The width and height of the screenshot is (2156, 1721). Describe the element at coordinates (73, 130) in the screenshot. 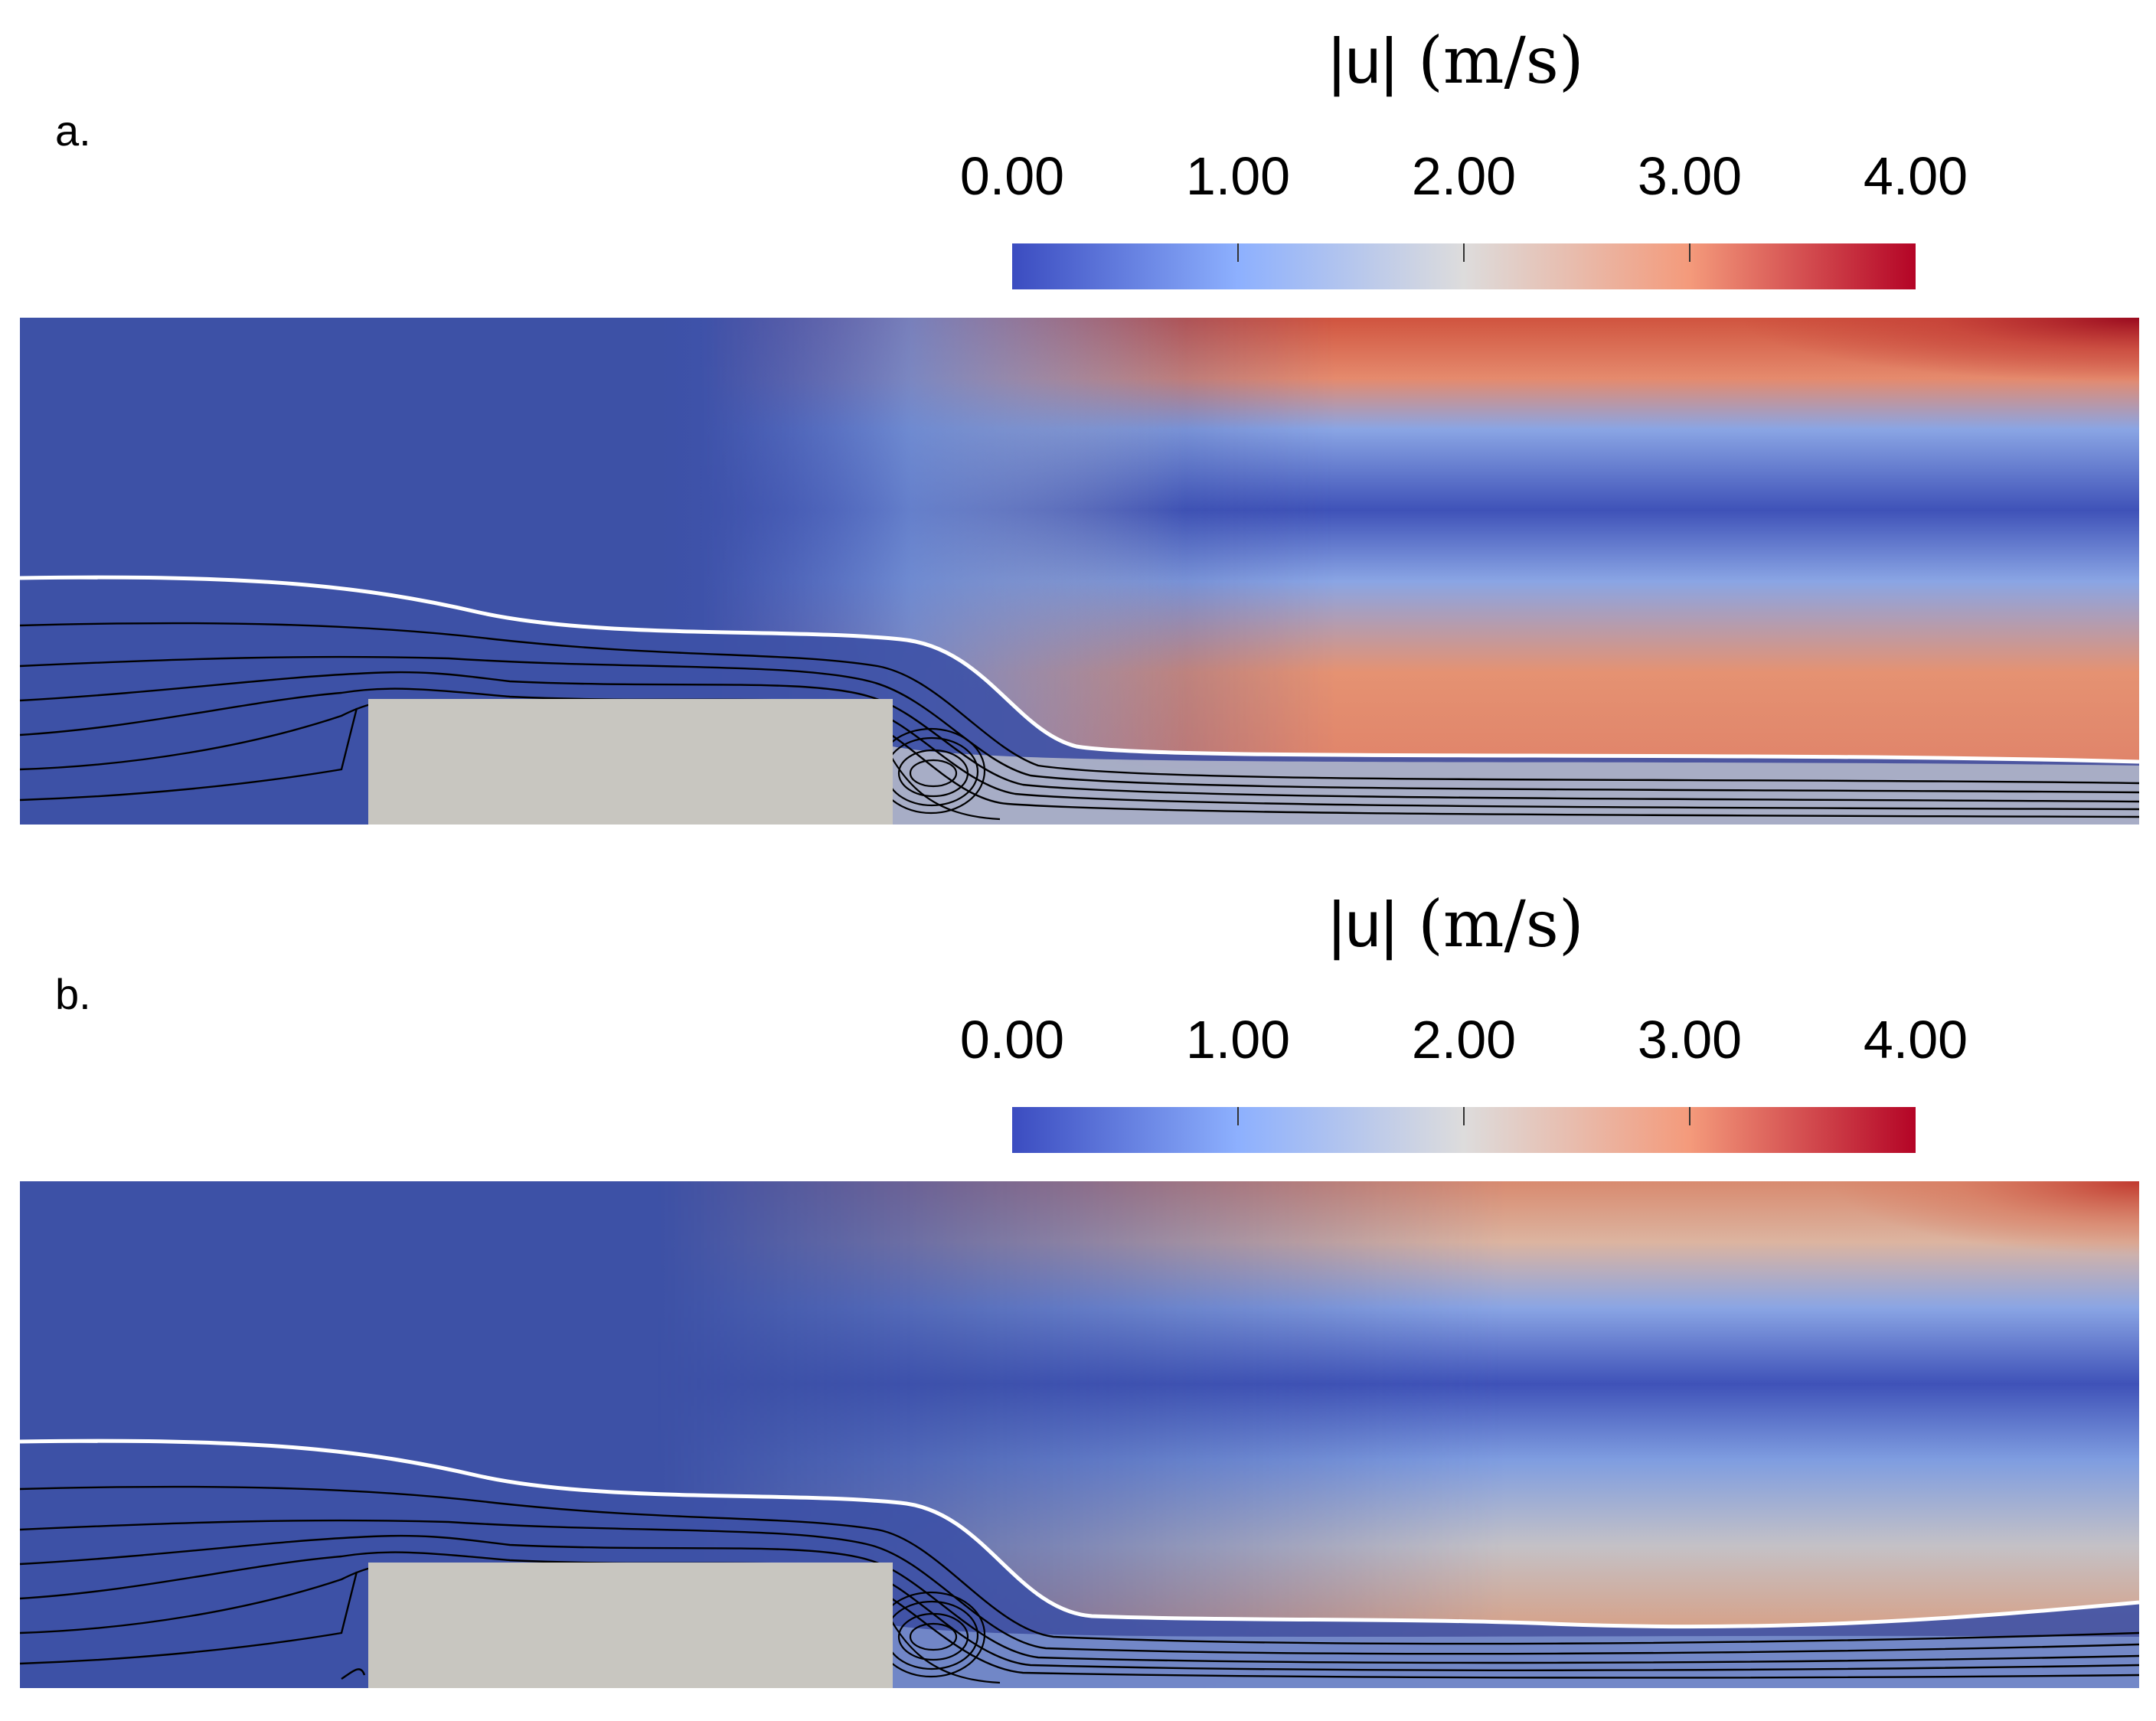

I see `panel-label: a.` at that location.